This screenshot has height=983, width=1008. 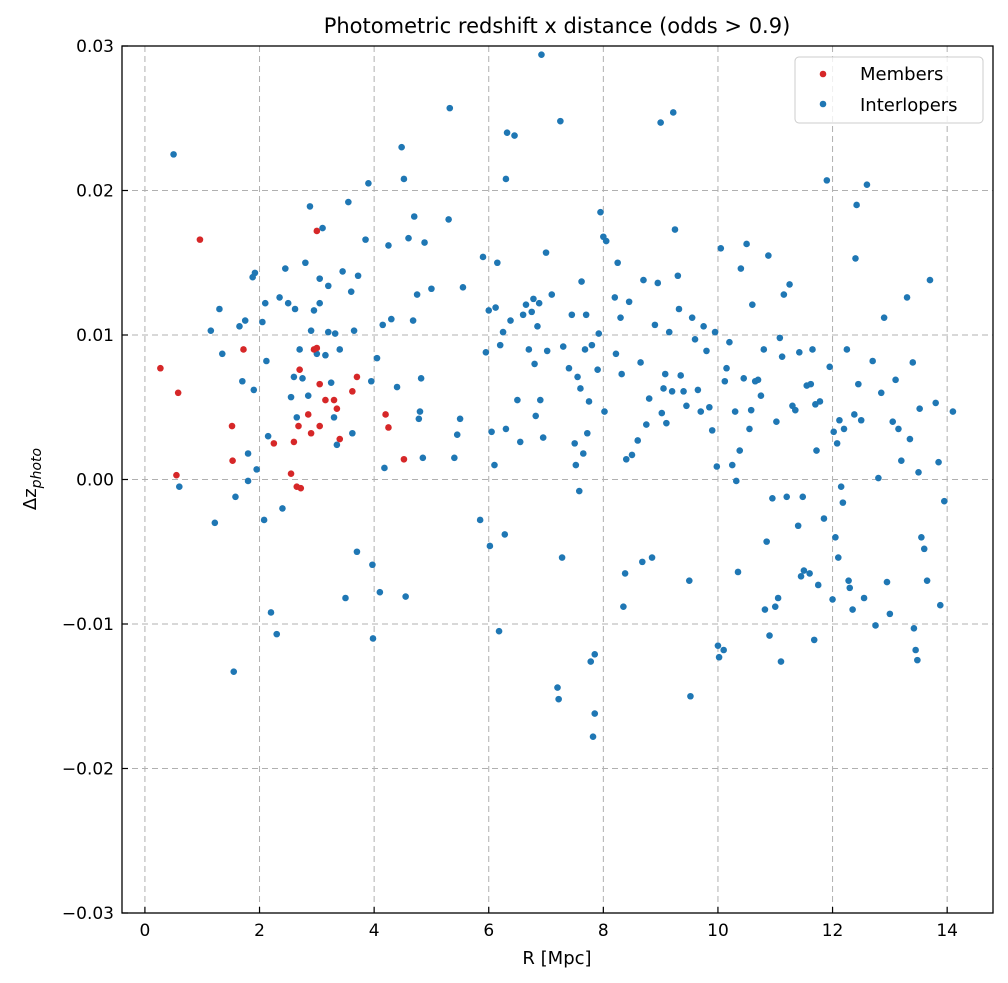 I want to click on y-tick-label: −0.01, so click(x=88, y=625).